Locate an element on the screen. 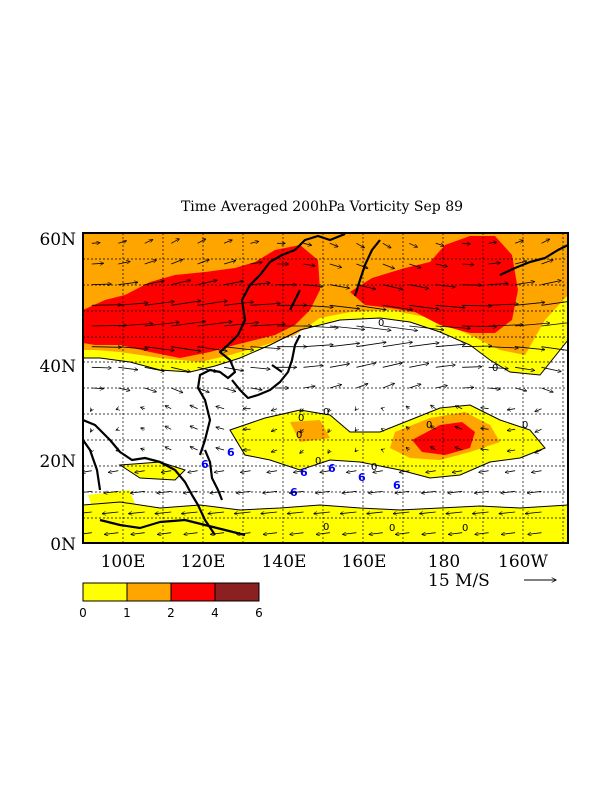  lat-label-60n: 60N is located at coordinates (57, 240).